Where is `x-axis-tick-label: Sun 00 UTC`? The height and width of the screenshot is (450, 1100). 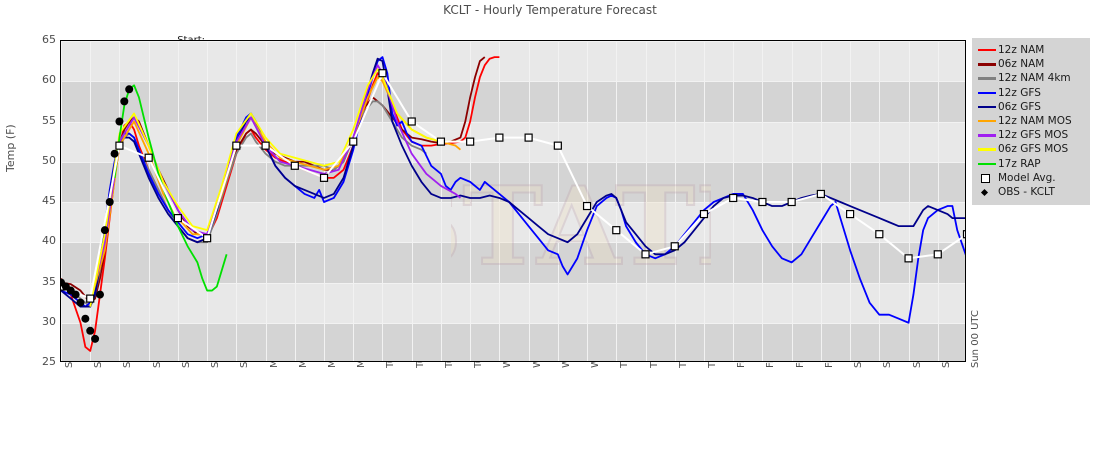
x-axis-tick-label: Sun 00 UTC is located at coordinates (975, 339).